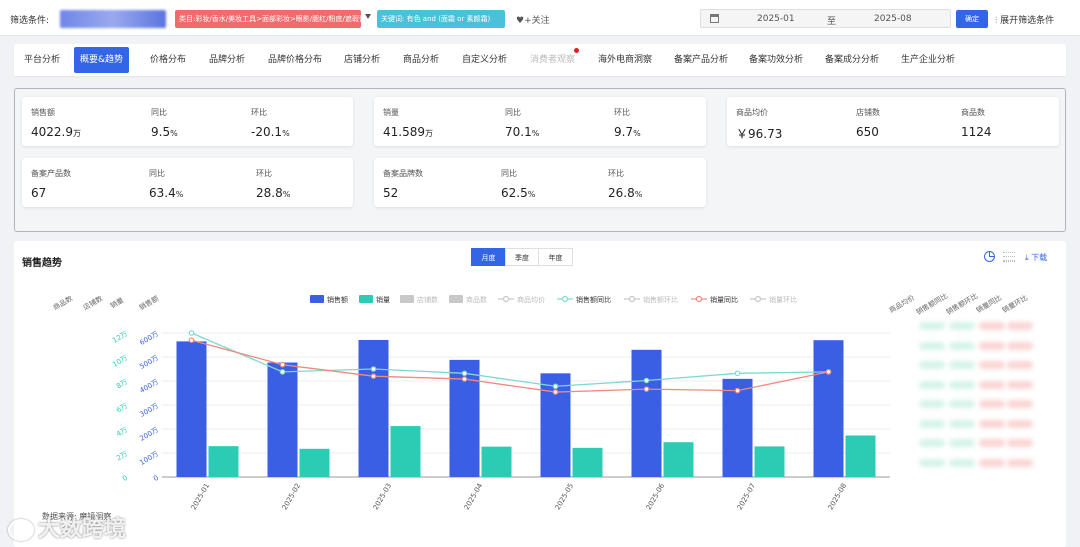 This screenshot has width=1080, height=547. I want to click on granularity-yearly: 年度, so click(555, 257).